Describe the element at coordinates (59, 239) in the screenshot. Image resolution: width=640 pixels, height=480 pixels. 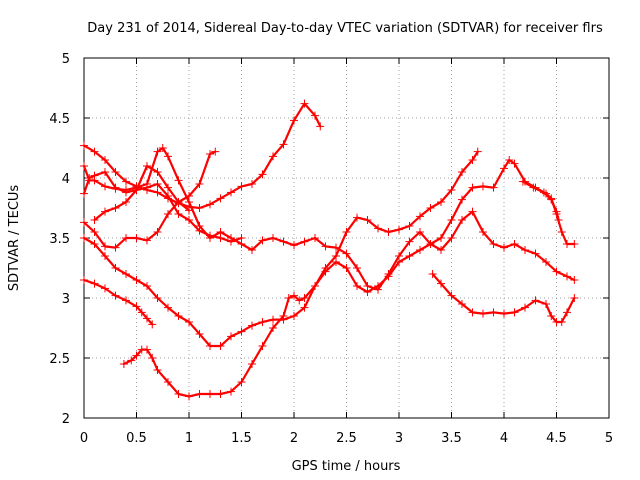
I see `y-tick-labels: 2 2.5 3 3.5 4 4.5 5` at that location.